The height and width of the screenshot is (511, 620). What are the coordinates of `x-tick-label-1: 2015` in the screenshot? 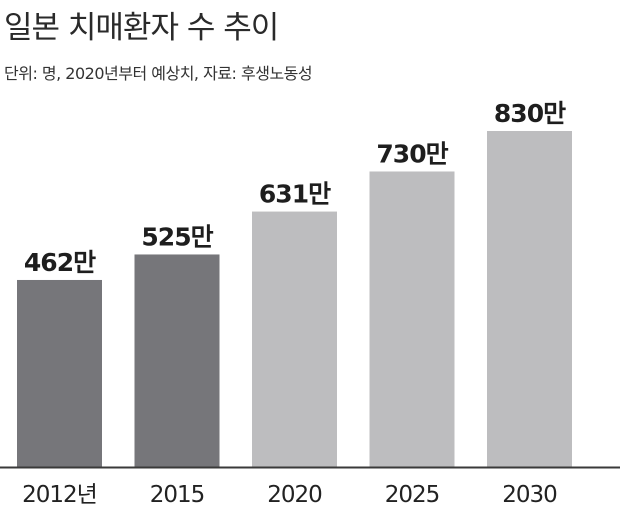 It's located at (177, 495).